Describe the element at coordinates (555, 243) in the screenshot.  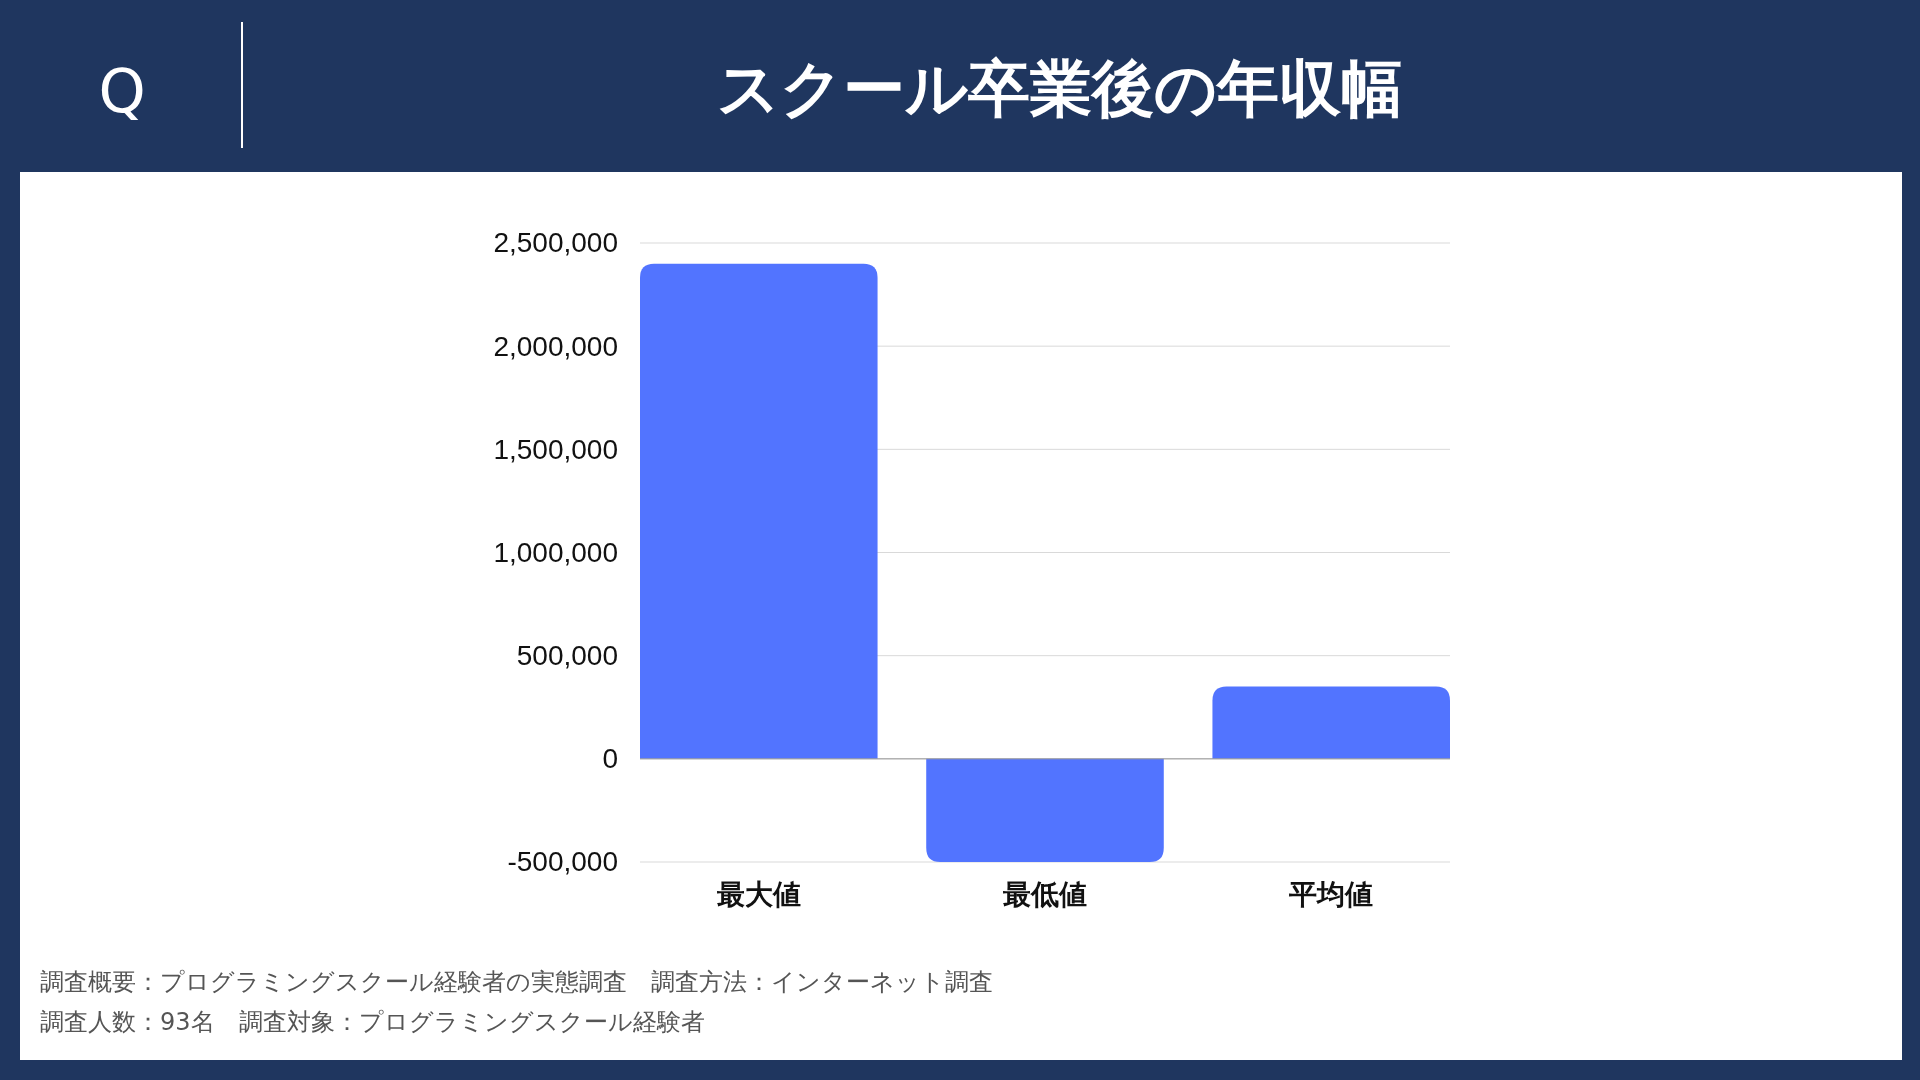
I see `y-tick-label: 2,500,000` at that location.